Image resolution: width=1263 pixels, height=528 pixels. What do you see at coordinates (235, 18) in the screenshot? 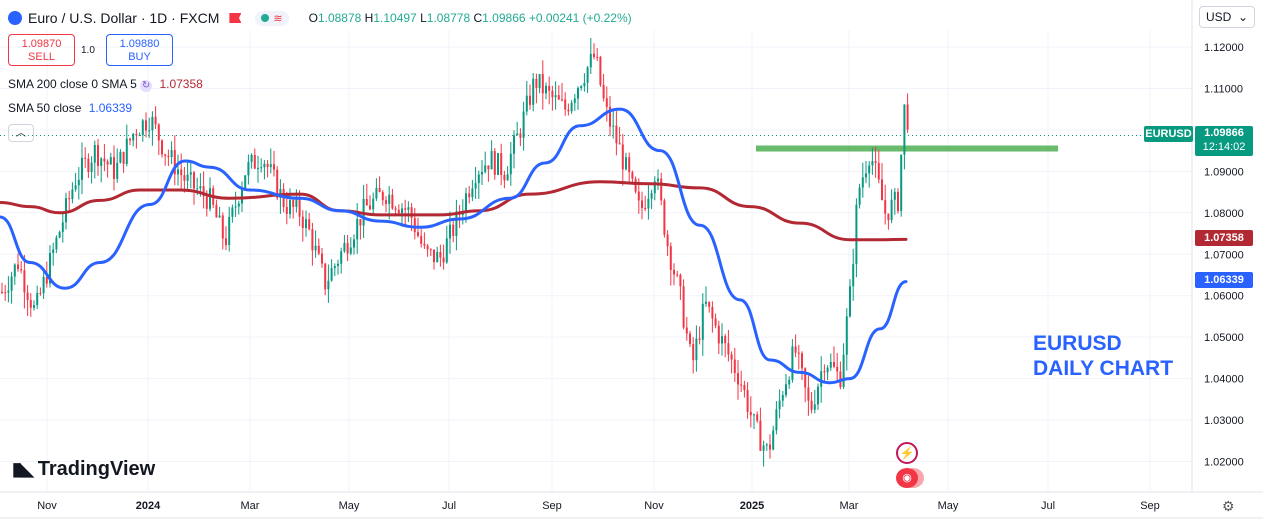
I see `flag-icon` at bounding box center [235, 18].